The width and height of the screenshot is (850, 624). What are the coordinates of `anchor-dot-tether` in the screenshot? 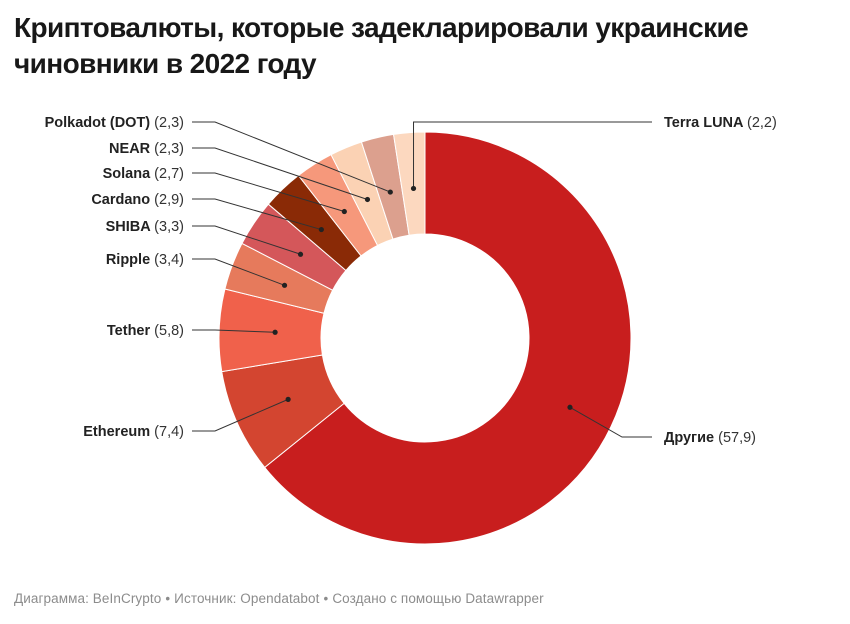 It's located at (275, 332).